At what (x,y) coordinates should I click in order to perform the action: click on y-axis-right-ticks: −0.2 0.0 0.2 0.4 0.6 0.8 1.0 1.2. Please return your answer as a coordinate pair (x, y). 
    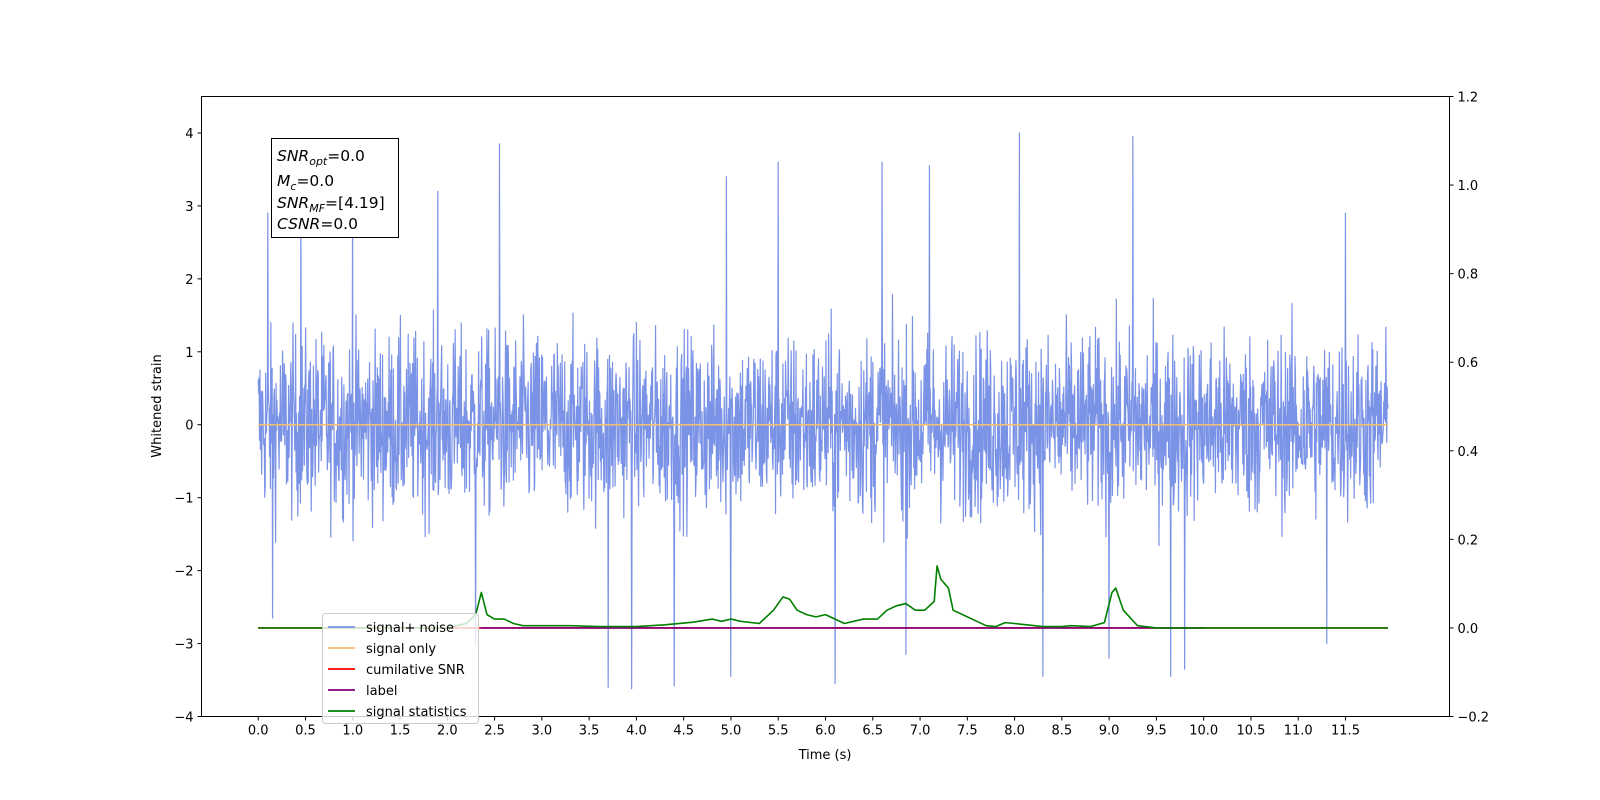
    Looking at the image, I should click on (1469, 408).